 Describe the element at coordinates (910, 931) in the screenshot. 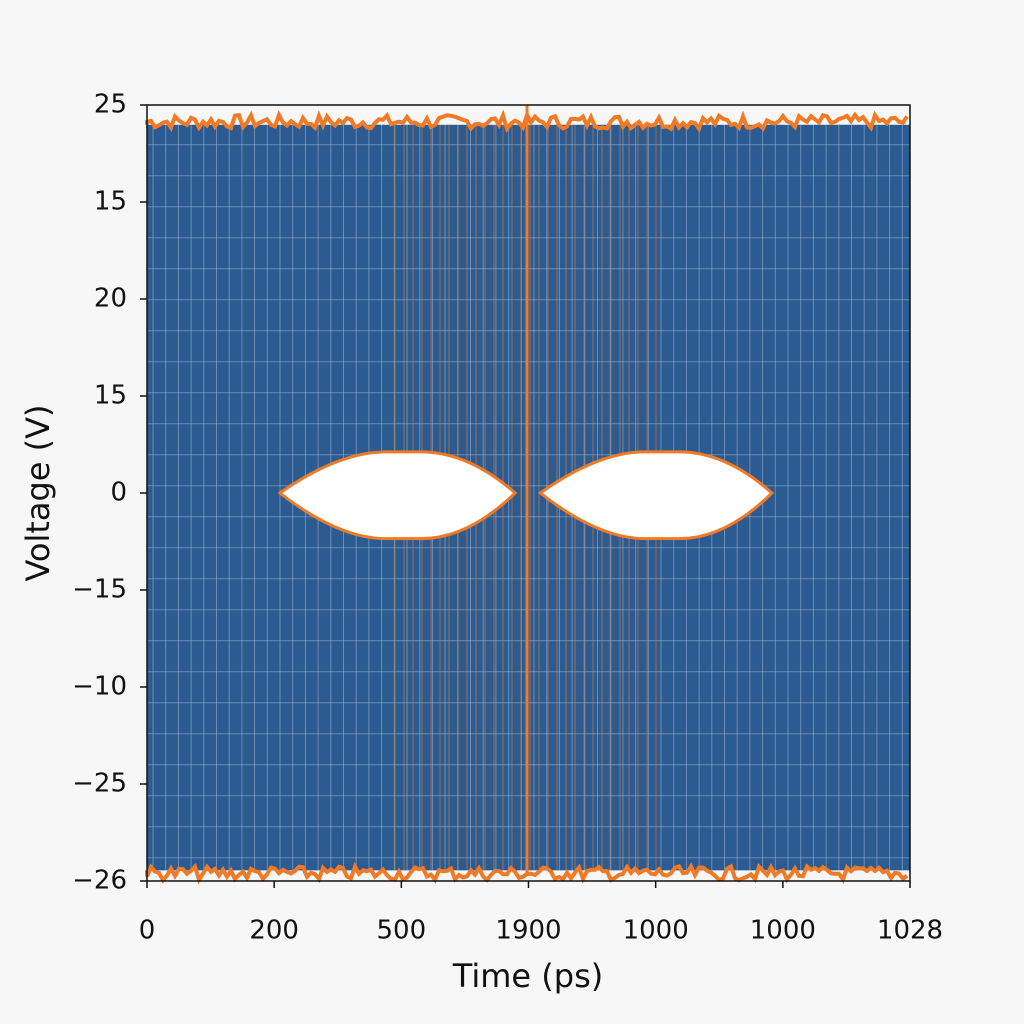

I see `x-tick-label: 1028` at that location.